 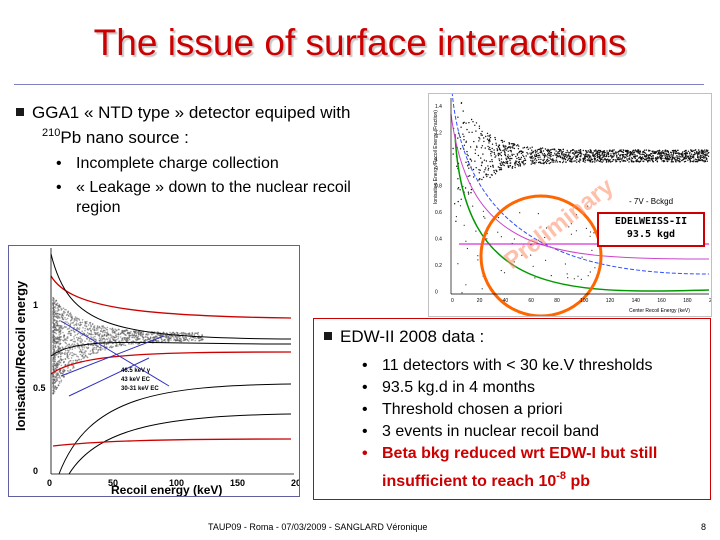 What do you see at coordinates (661, 301) in the screenshot?
I see `right-plot-xtick: 160` at bounding box center [661, 301].